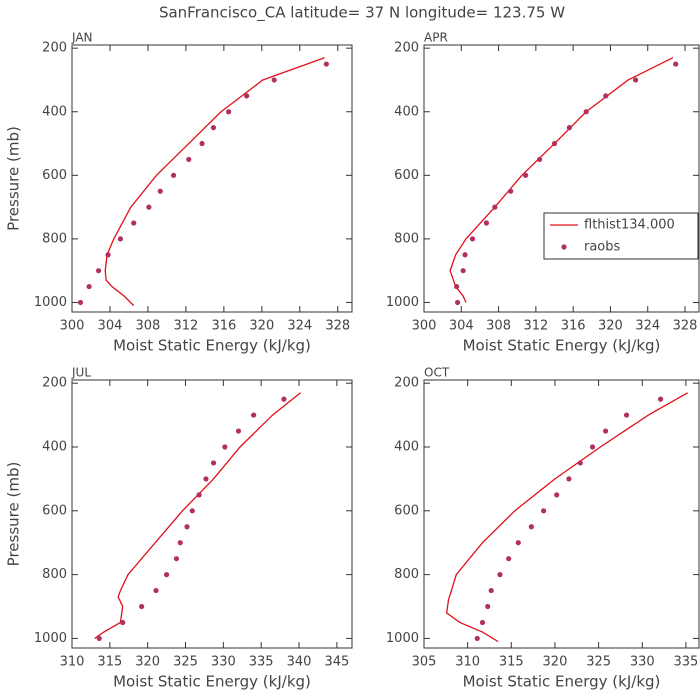  I want to click on y-tick-label: 1000, so click(402, 638).